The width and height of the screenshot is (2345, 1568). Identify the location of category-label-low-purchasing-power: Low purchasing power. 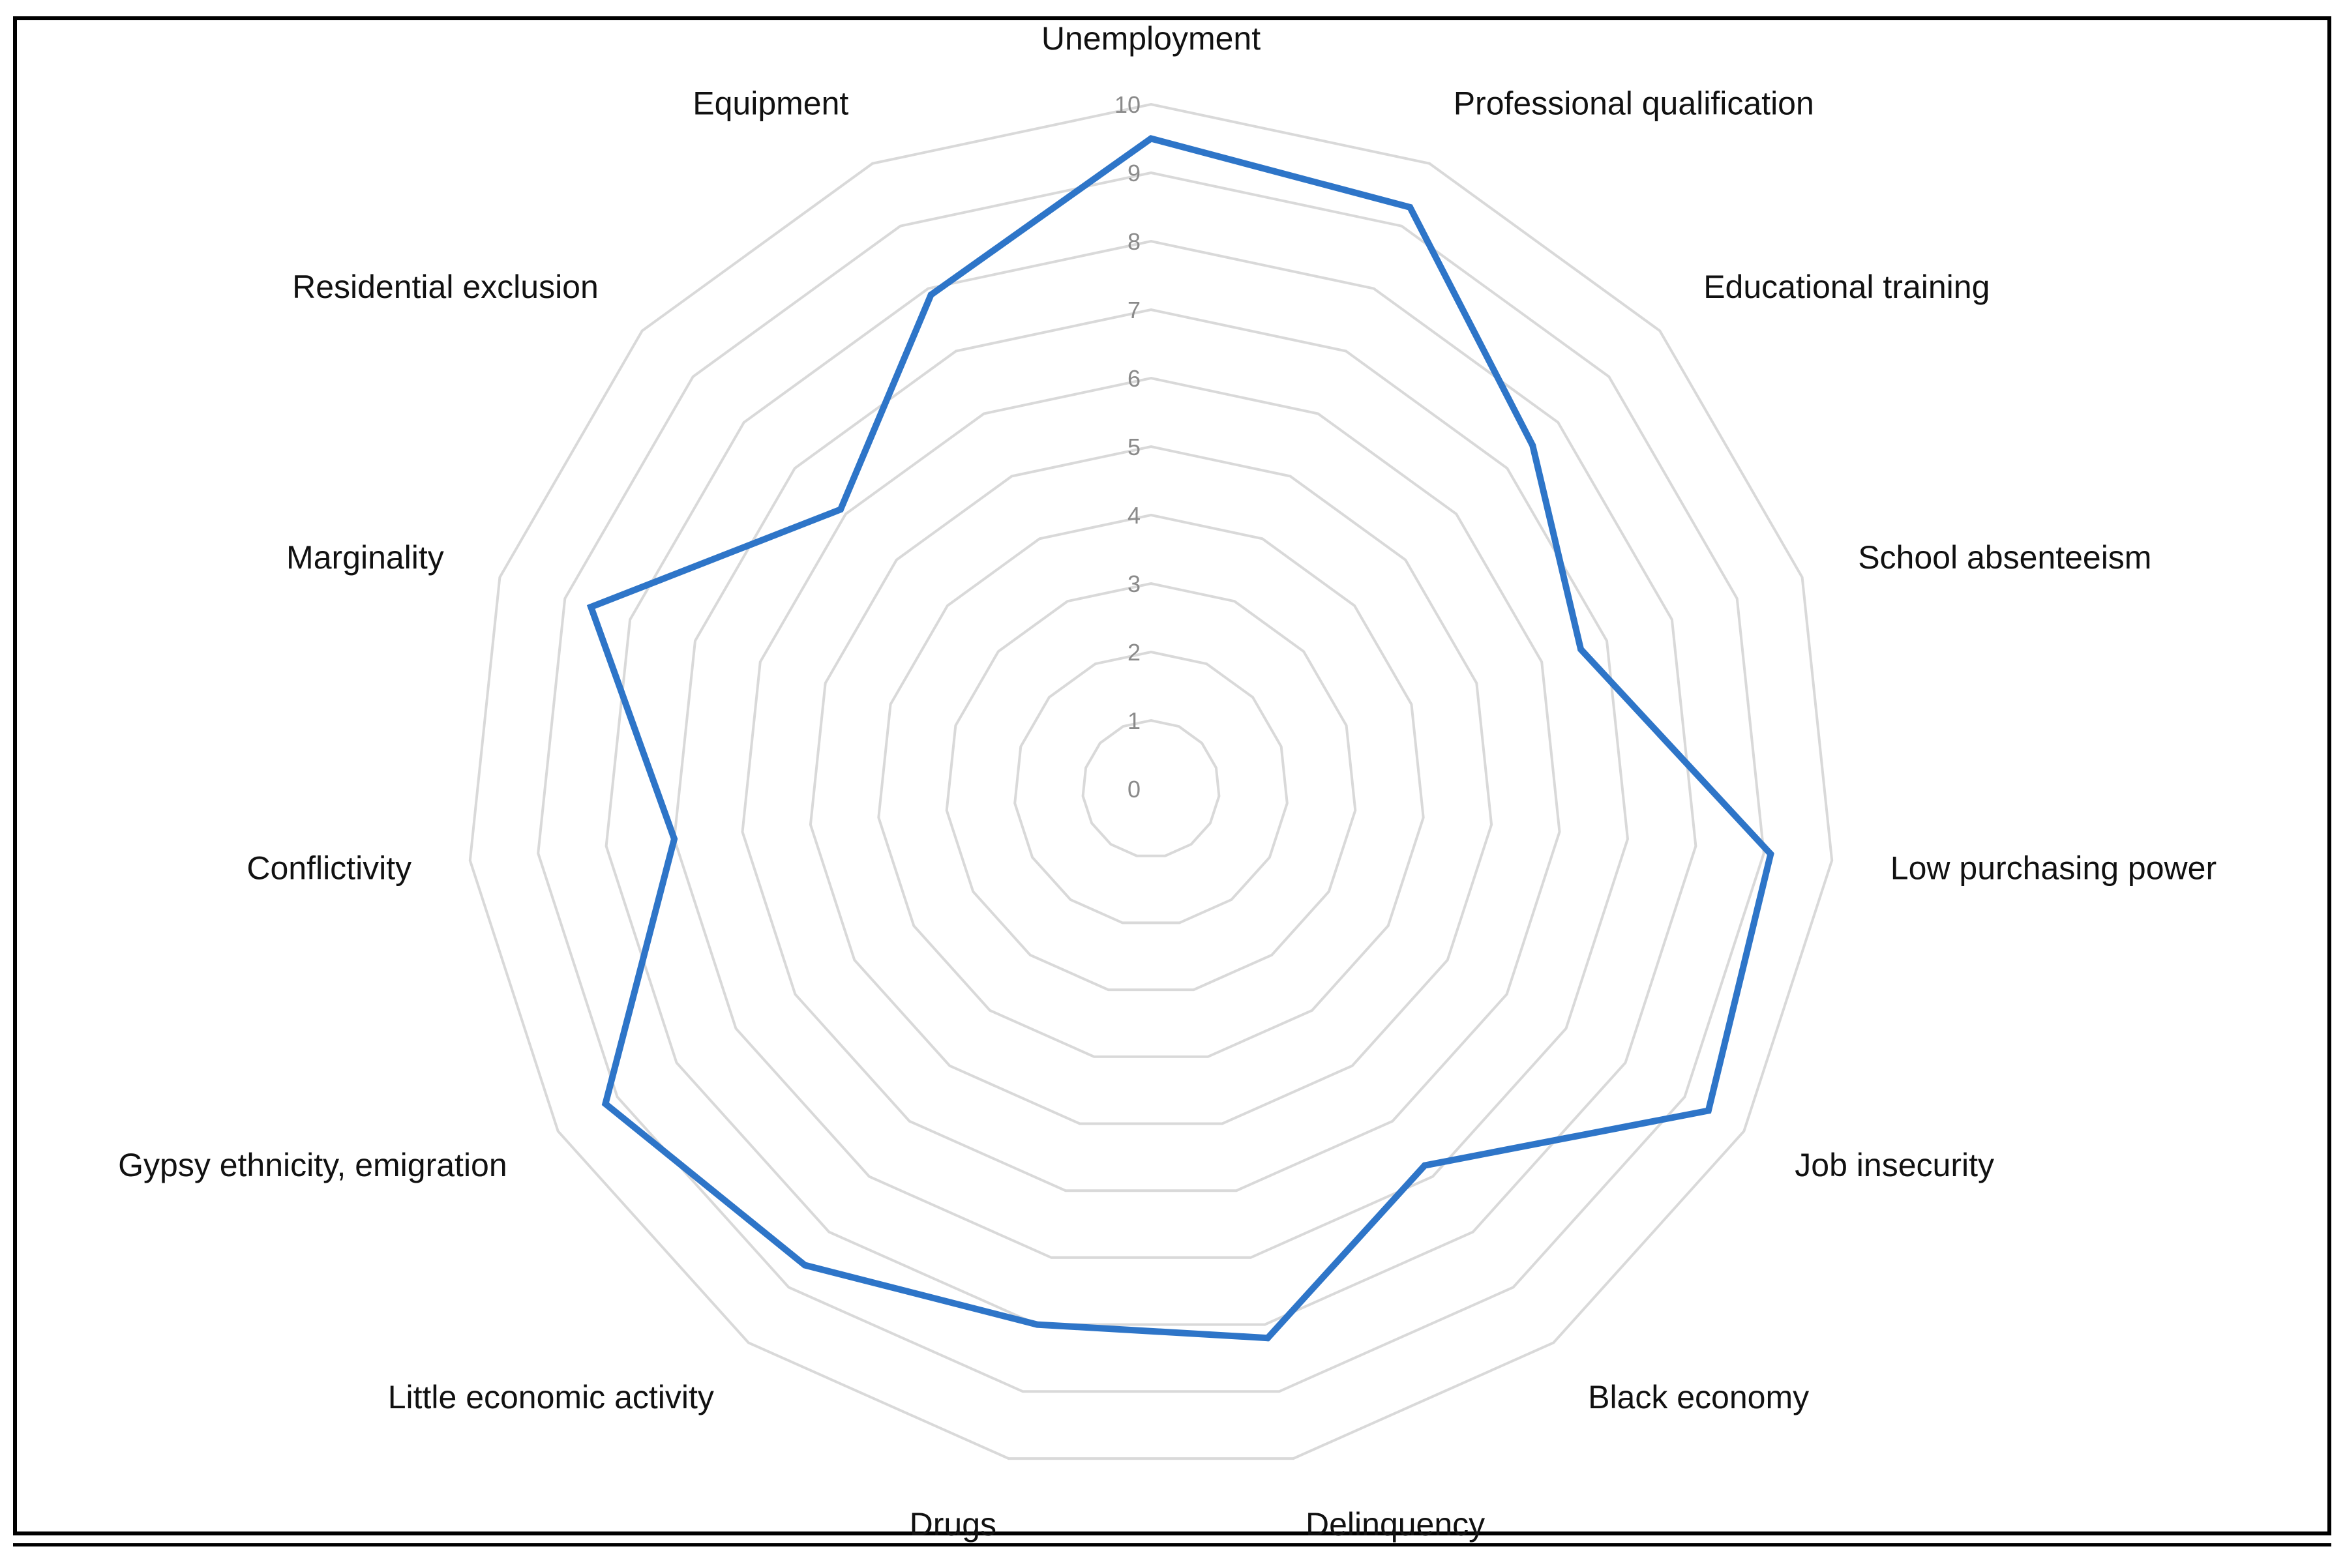
(2054, 868).